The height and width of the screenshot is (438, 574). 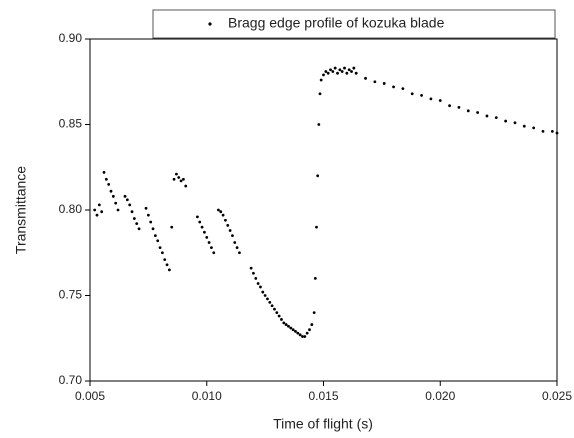 What do you see at coordinates (90, 396) in the screenshot?
I see `x-tick-label: 0.005` at bounding box center [90, 396].